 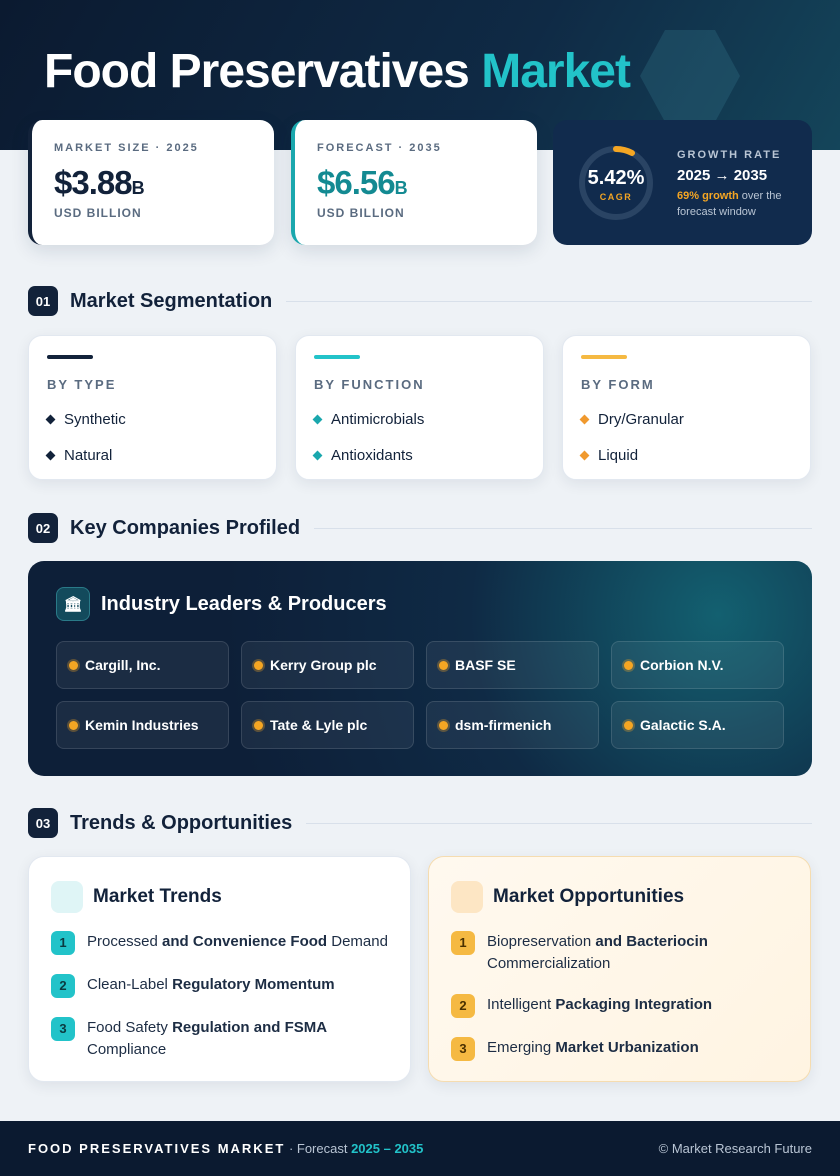 I want to click on section-heading: 03 Trends & Opportunities, so click(x=420, y=823).